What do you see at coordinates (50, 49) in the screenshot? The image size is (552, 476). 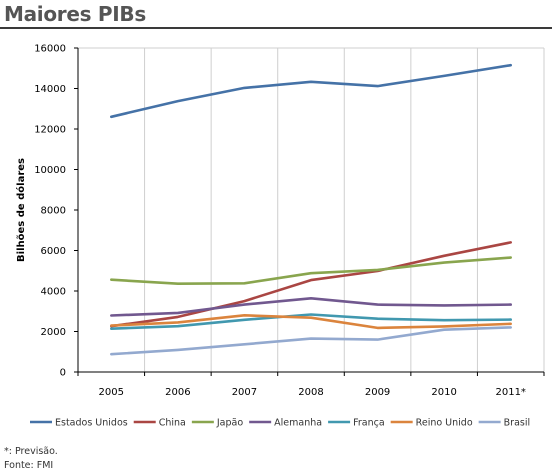 I see `y-tick-label: 16000` at bounding box center [50, 49].